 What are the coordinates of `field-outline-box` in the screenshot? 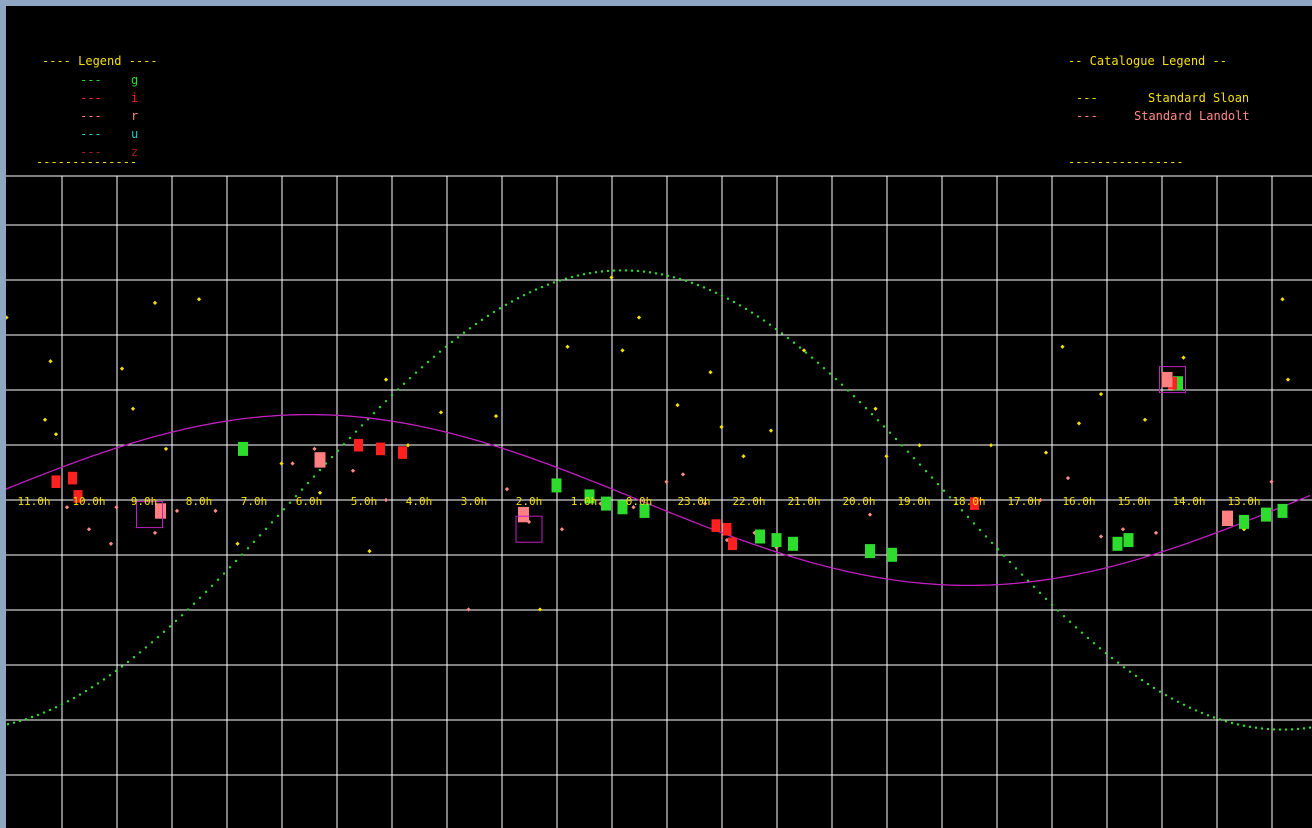 It's located at (529, 529).